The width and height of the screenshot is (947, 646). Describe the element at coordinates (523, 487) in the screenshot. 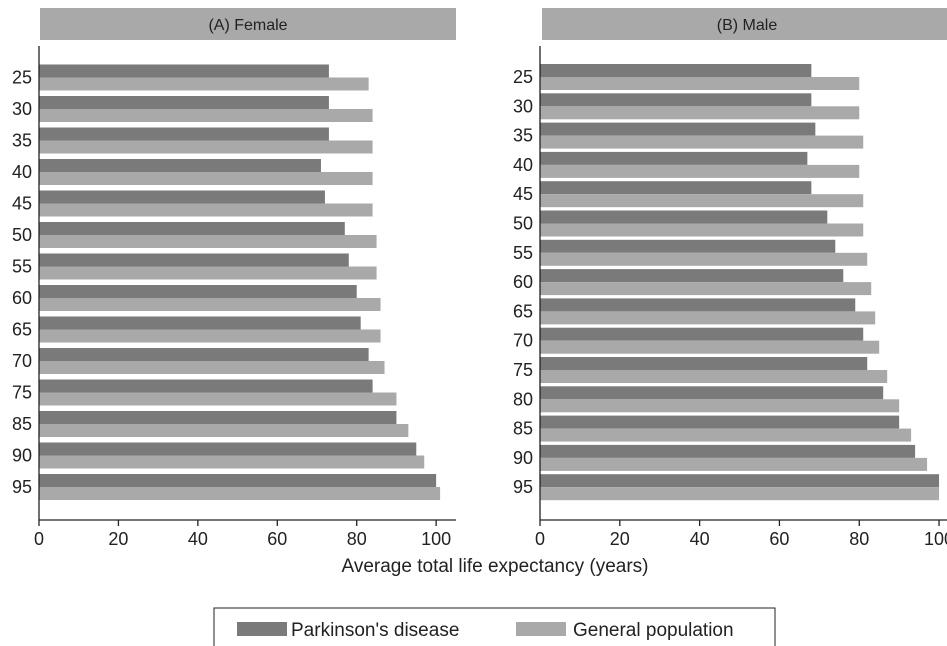

I see `y-tick-label: 95` at that location.